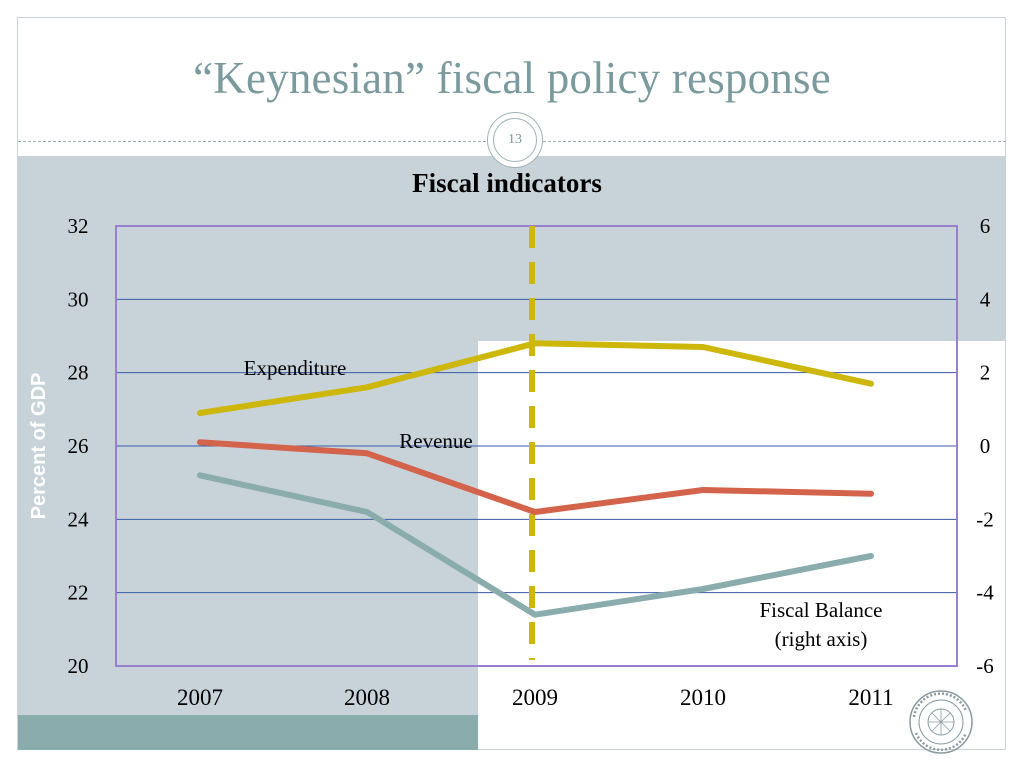 Image resolution: width=1024 pixels, height=768 pixels. I want to click on y-right-tick-label: -2, so click(985, 519).